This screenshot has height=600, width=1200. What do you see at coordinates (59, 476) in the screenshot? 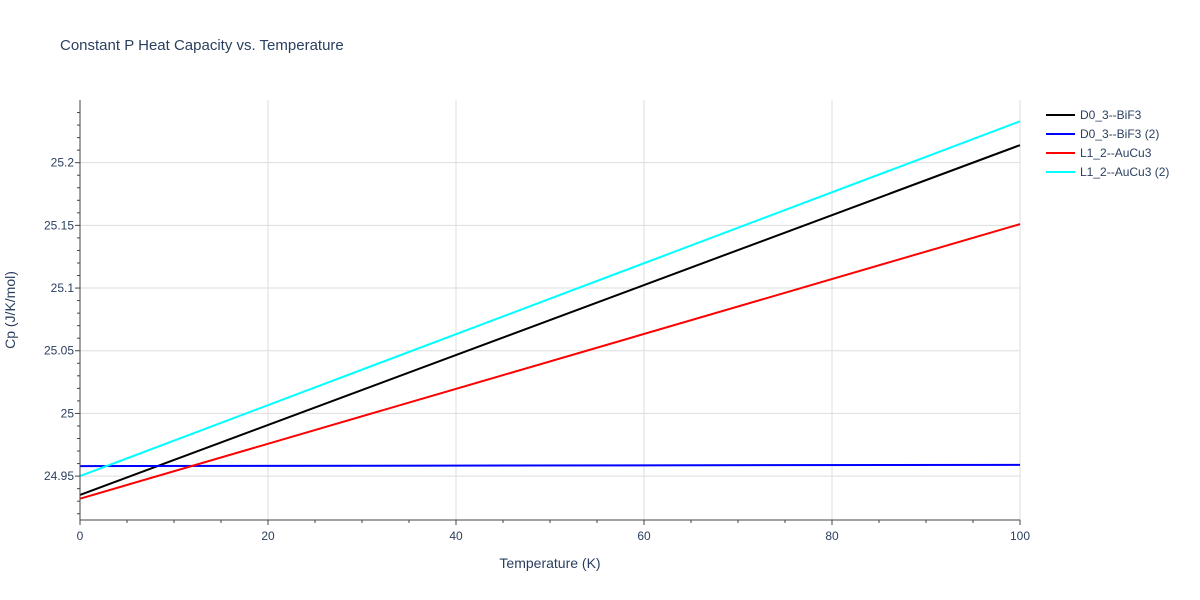
I see `y-tick-label: 24.95` at bounding box center [59, 476].